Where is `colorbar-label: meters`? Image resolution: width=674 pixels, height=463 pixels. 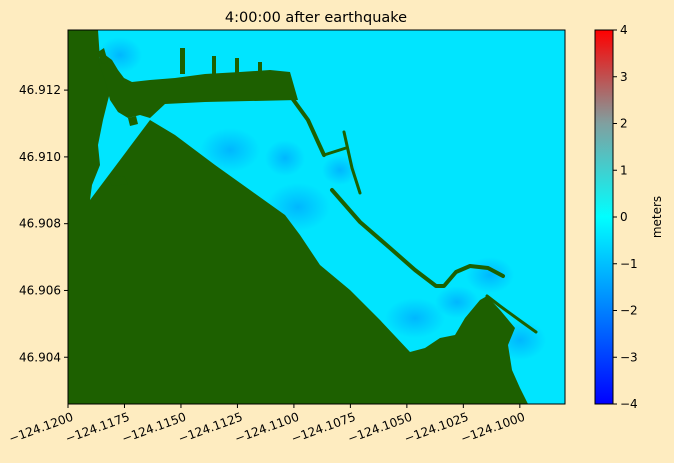
colorbar-label: meters is located at coordinates (657, 217).